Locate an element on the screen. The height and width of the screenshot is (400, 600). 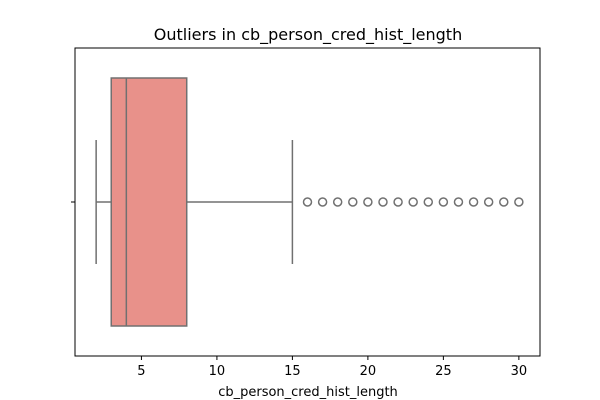
x-tick-label: 15 is located at coordinates (292, 371).